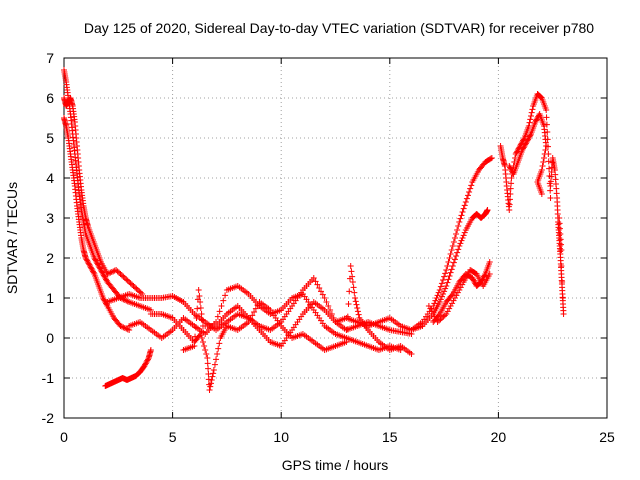 The height and width of the screenshot is (480, 640). Describe the element at coordinates (12, 238) in the screenshot. I see `y-axis-label: SDTVAR / TECUs` at that location.